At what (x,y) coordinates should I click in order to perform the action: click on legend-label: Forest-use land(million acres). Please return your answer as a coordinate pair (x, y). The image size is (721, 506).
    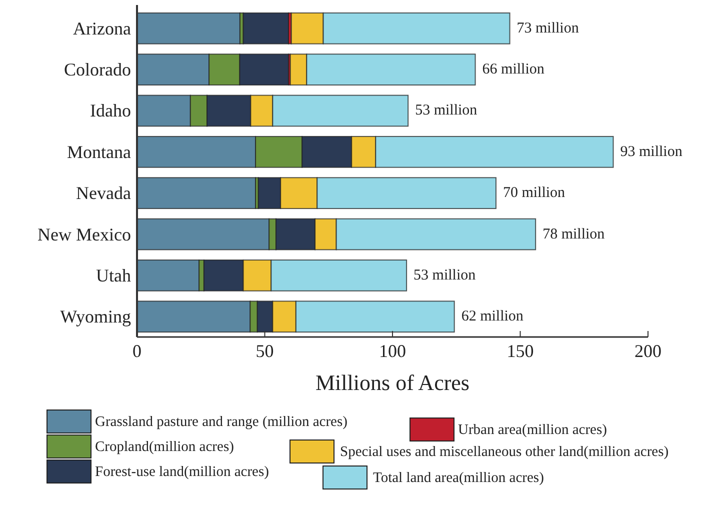
    Looking at the image, I should click on (182, 472).